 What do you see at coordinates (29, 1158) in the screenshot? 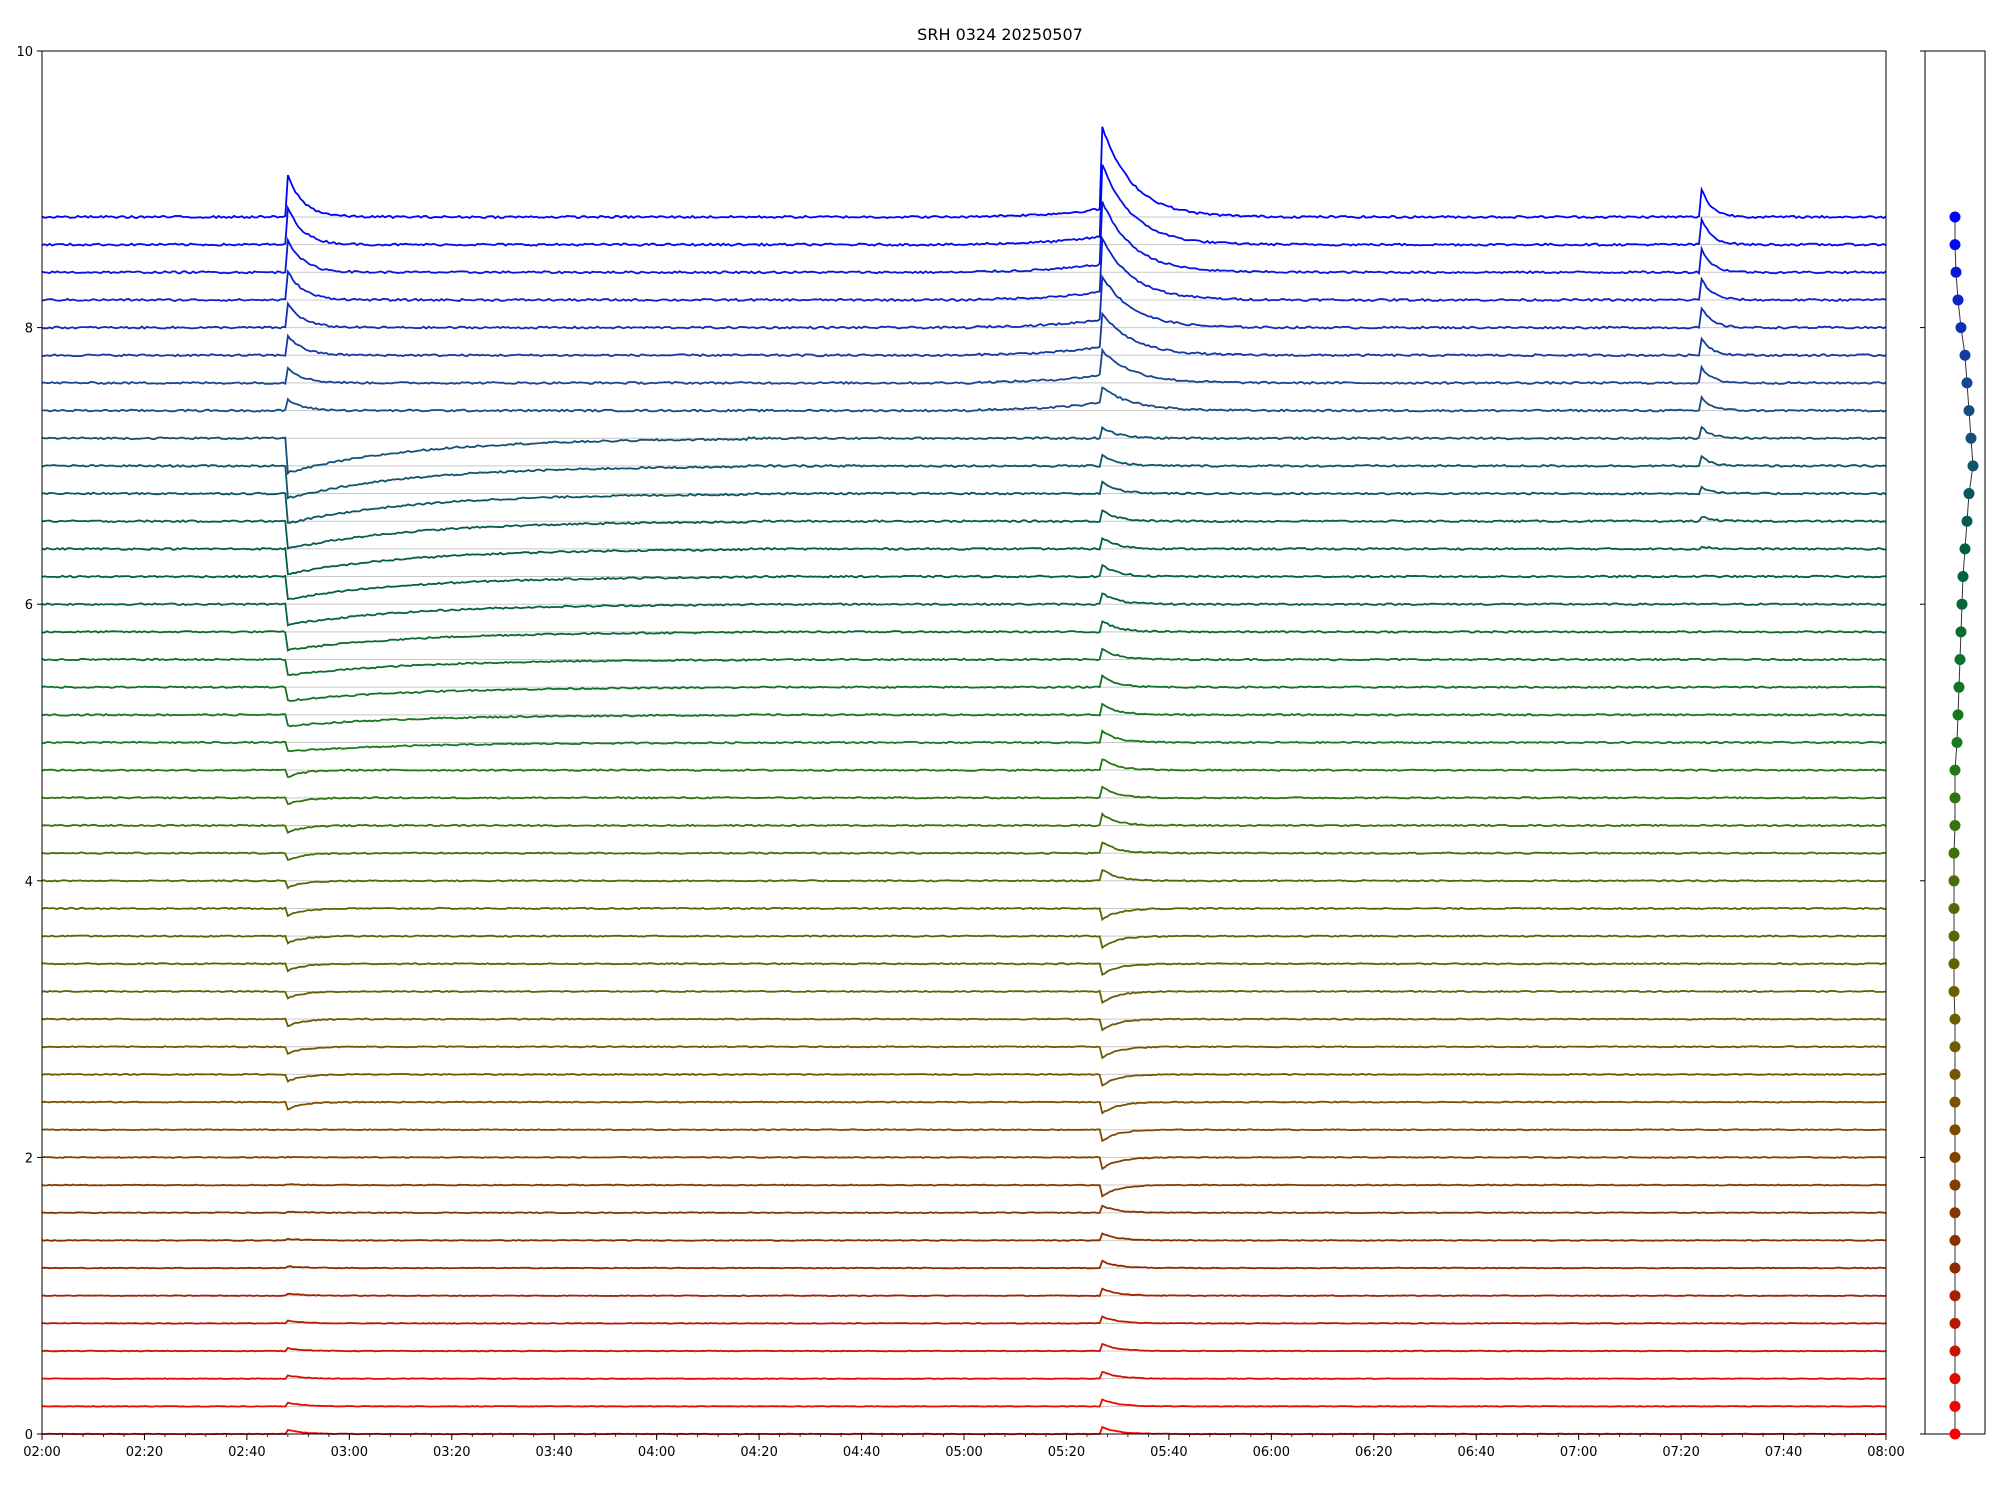
I see `y-tick-label-1: 2` at bounding box center [29, 1158].